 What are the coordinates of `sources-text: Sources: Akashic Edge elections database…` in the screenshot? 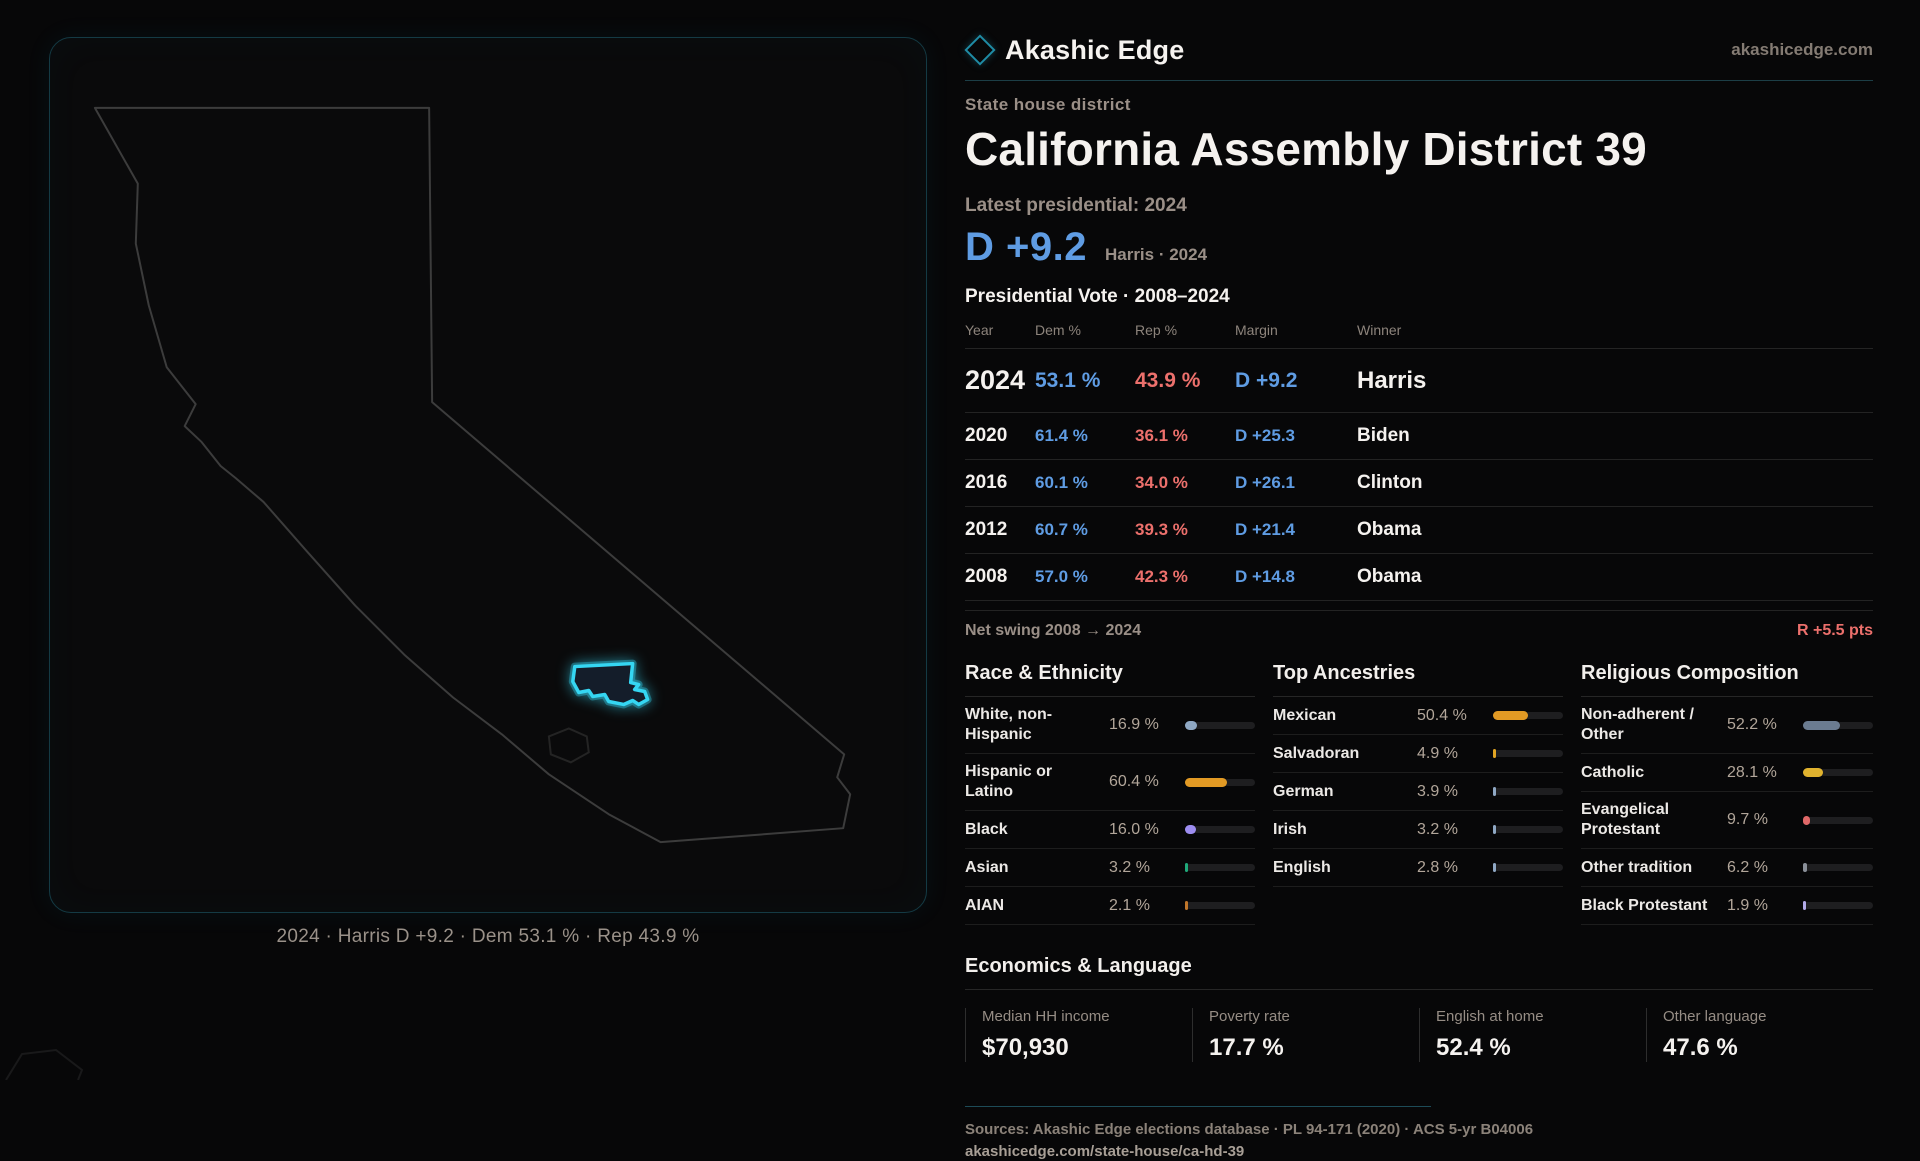 It's located at (1249, 1129).